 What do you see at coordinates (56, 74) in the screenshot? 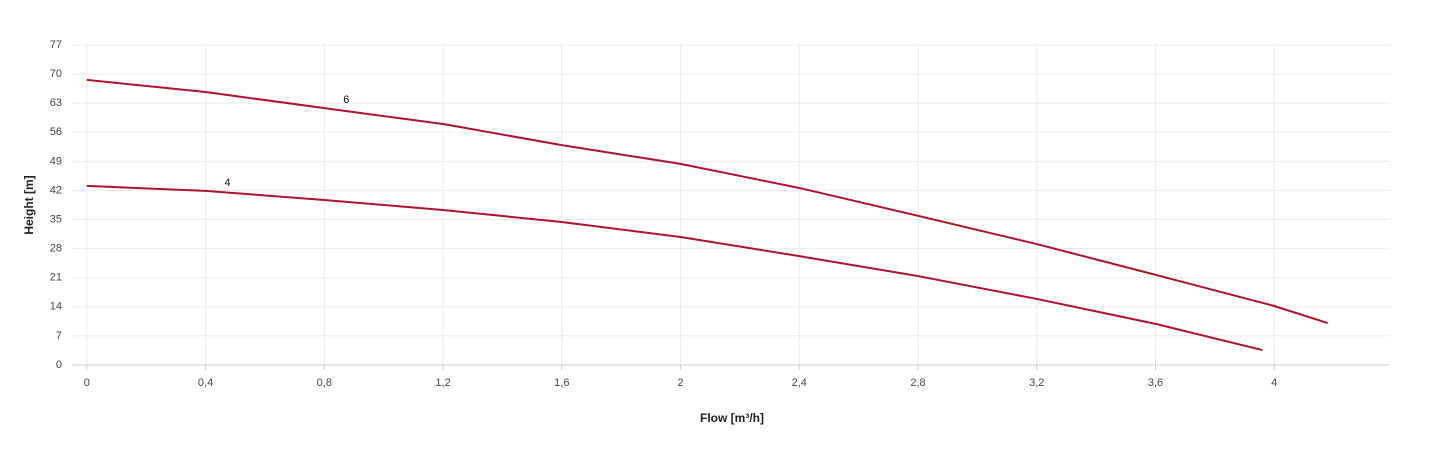
I see `y-tick-label: 70` at bounding box center [56, 74].